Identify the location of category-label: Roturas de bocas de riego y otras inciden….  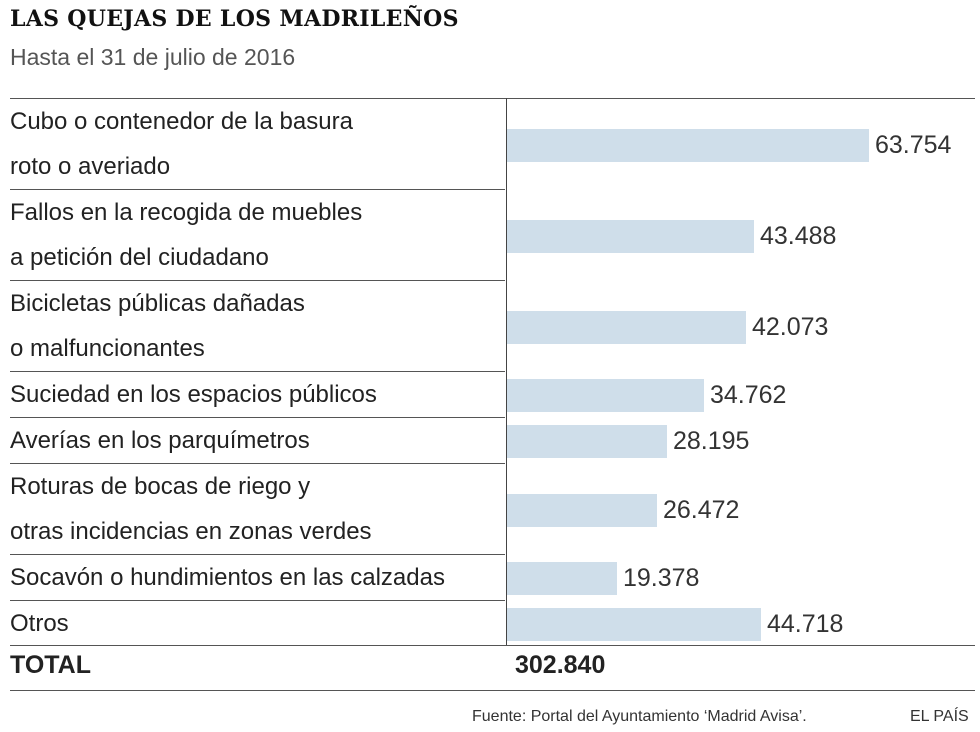
(255, 509).